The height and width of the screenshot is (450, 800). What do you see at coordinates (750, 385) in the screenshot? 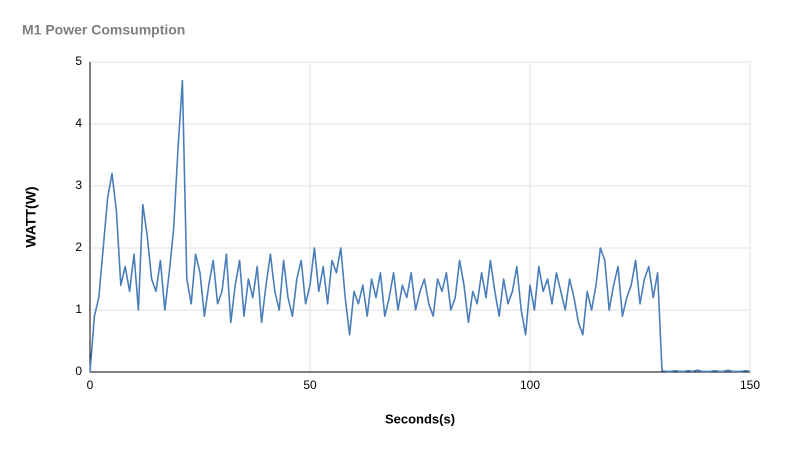
I see `x-tick-label: 150` at bounding box center [750, 385].